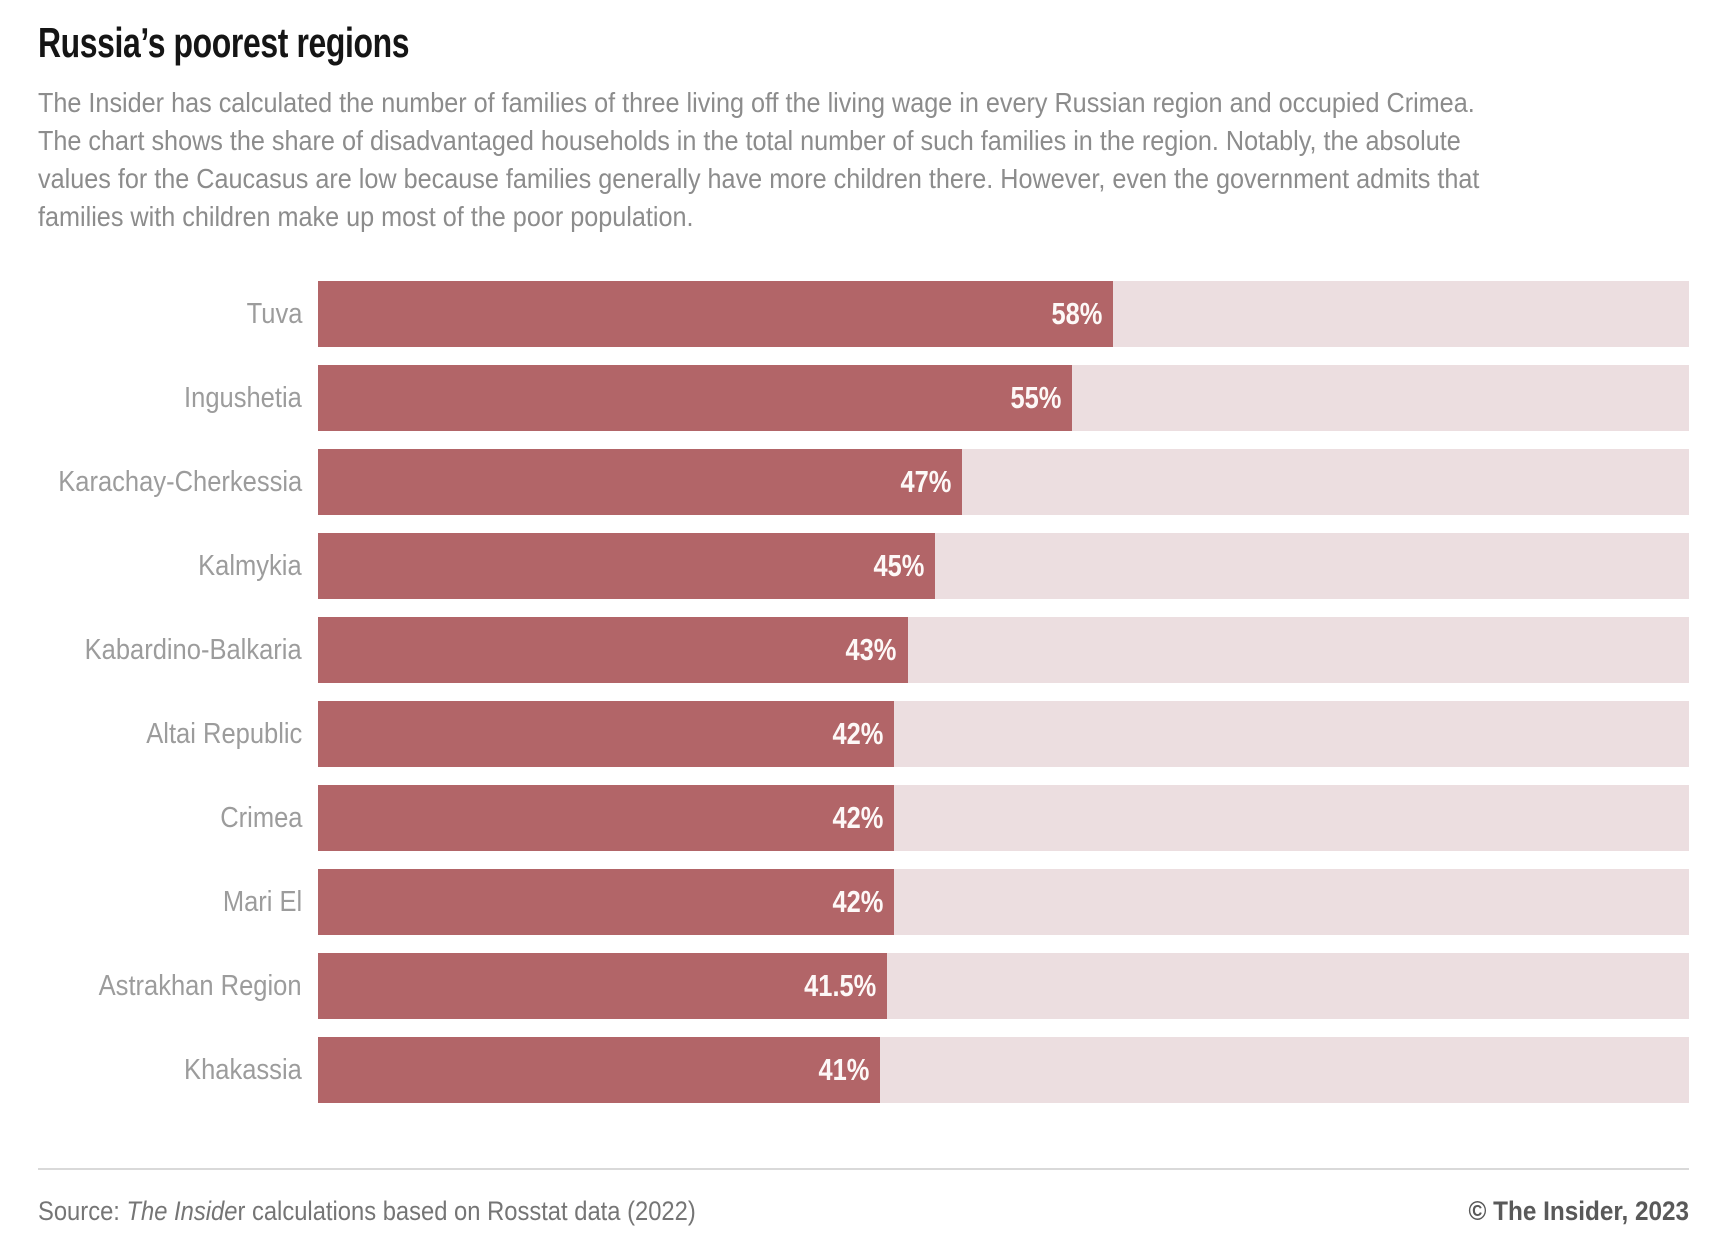 This screenshot has height=1259, width=1732. Describe the element at coordinates (1003, 650) in the screenshot. I see `bar-track: 43%` at that location.